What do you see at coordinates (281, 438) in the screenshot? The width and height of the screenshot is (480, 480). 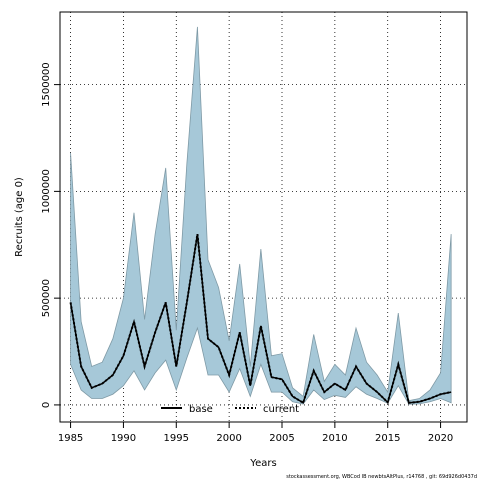 I see `x-tick-label: 2005` at bounding box center [281, 438].